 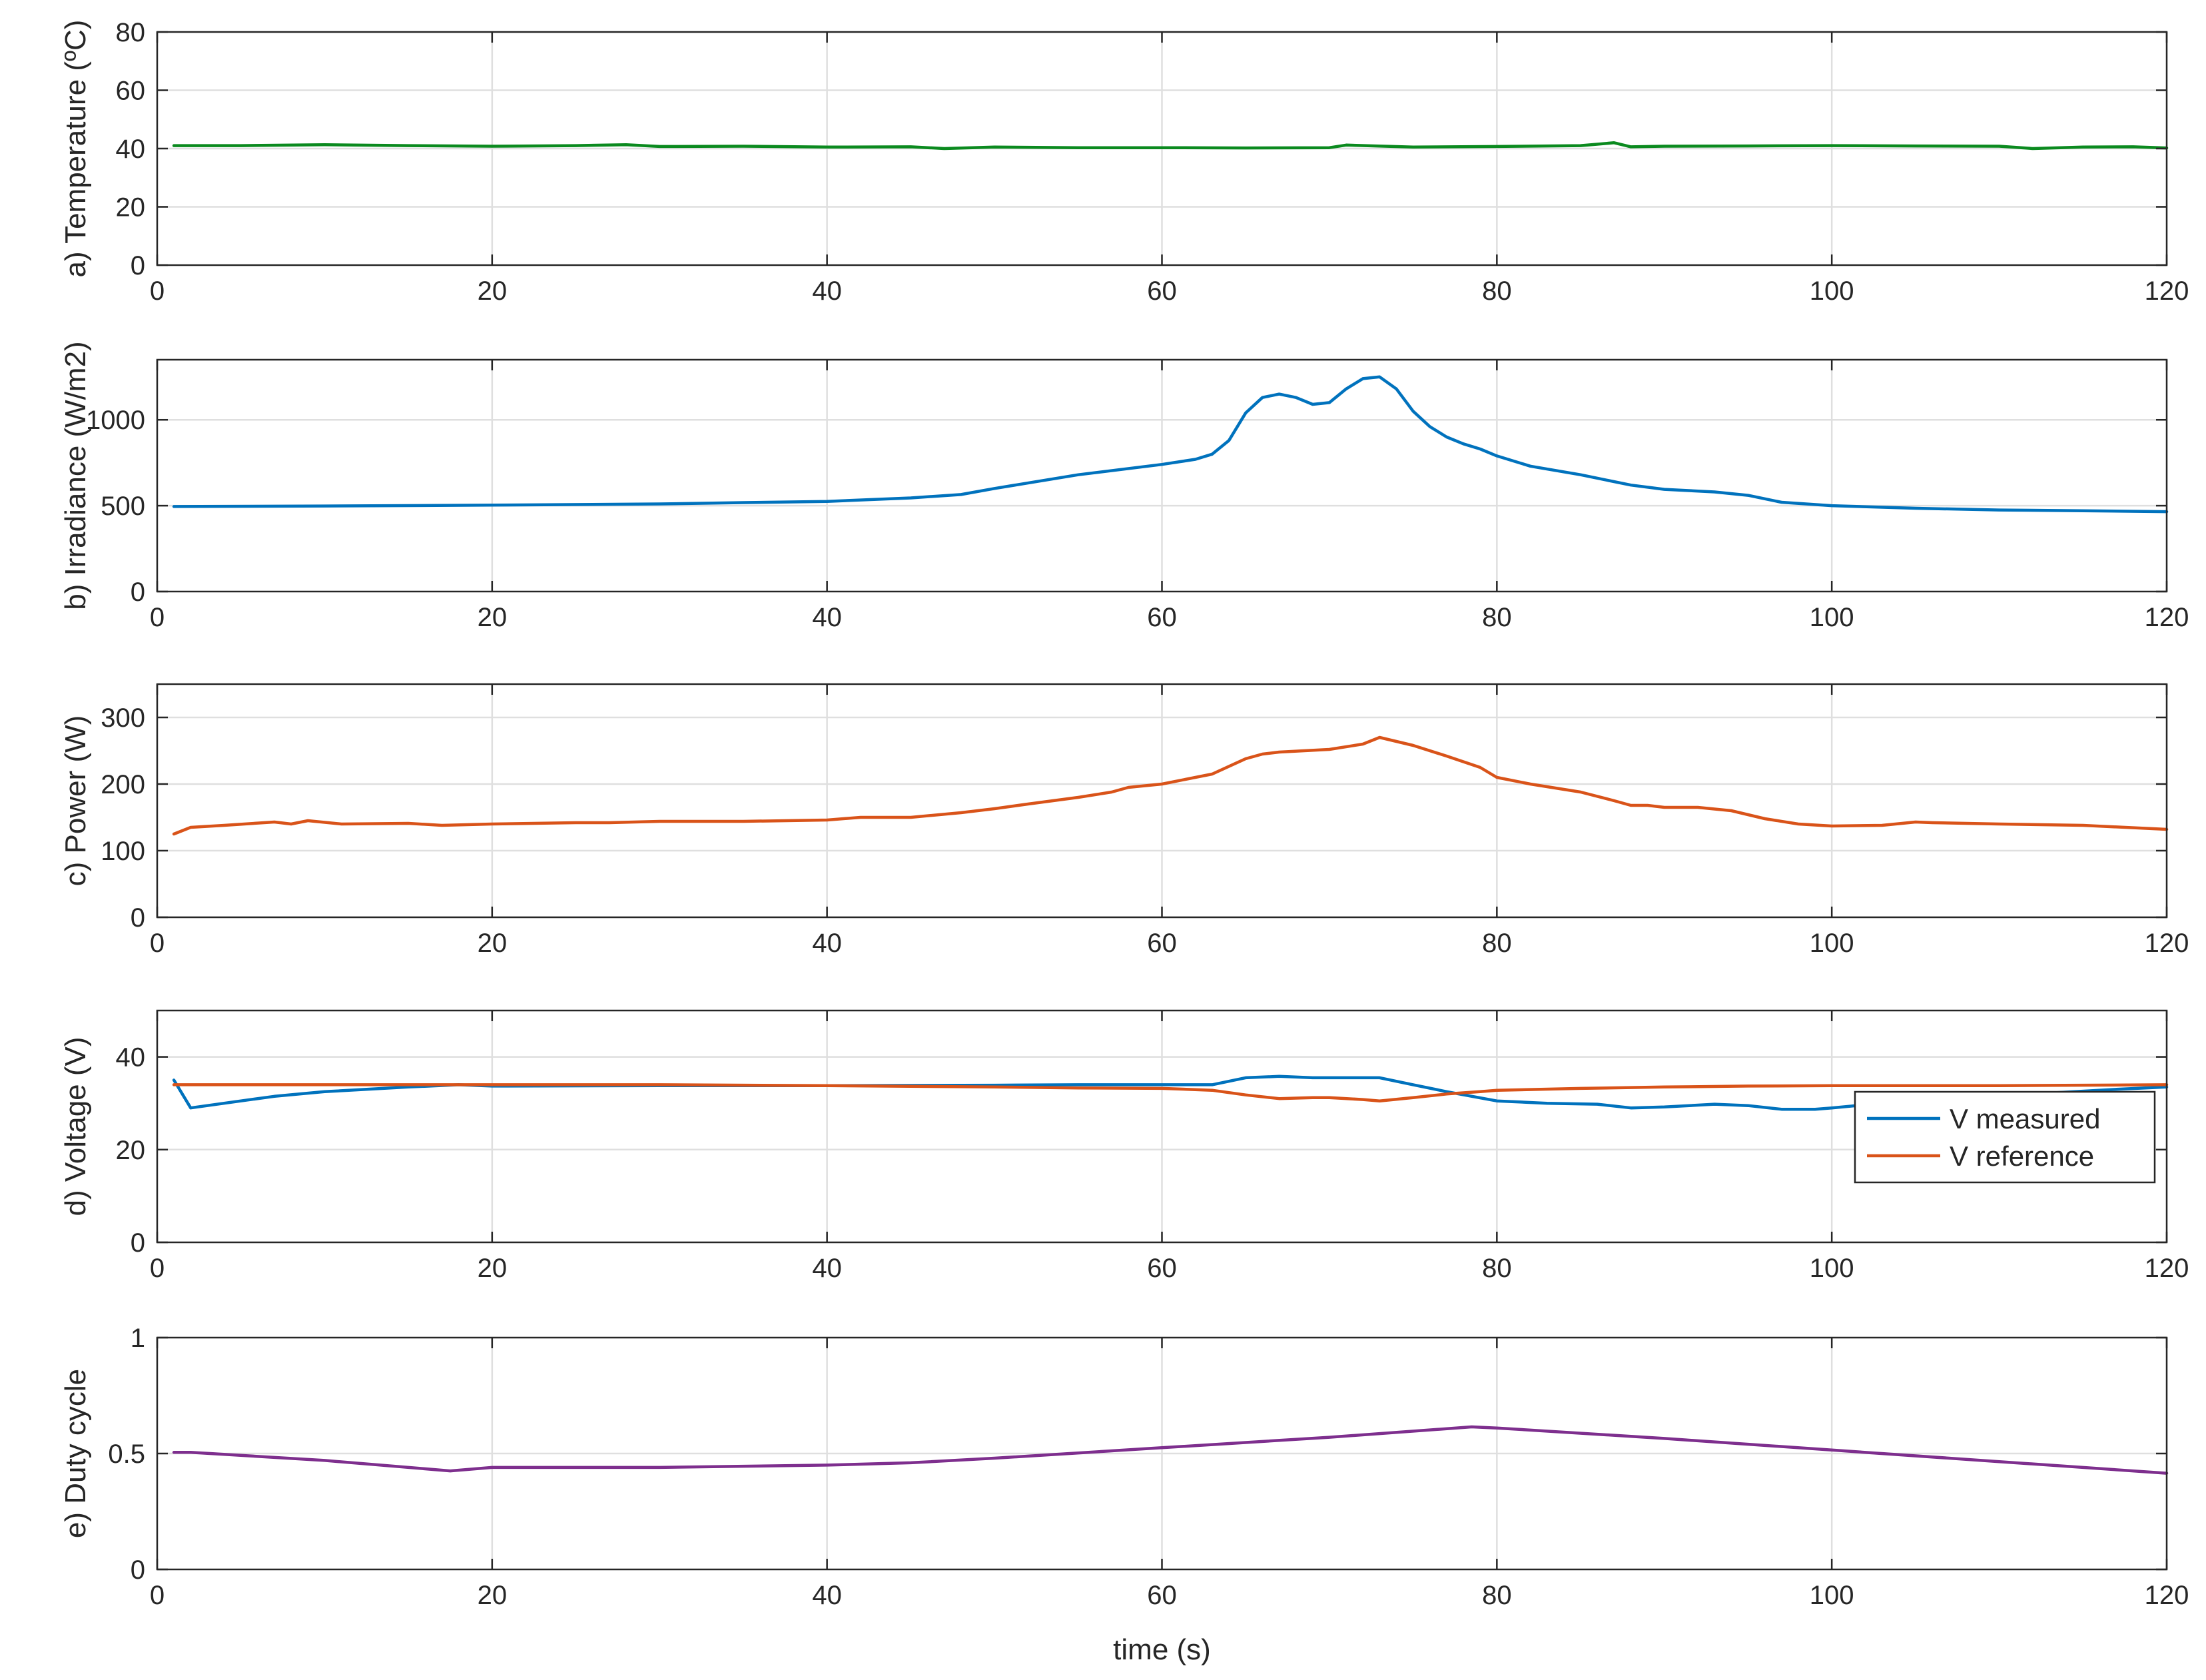 What do you see at coordinates (126, 1454) in the screenshot?
I see `y-tick-label: 0.5` at bounding box center [126, 1454].